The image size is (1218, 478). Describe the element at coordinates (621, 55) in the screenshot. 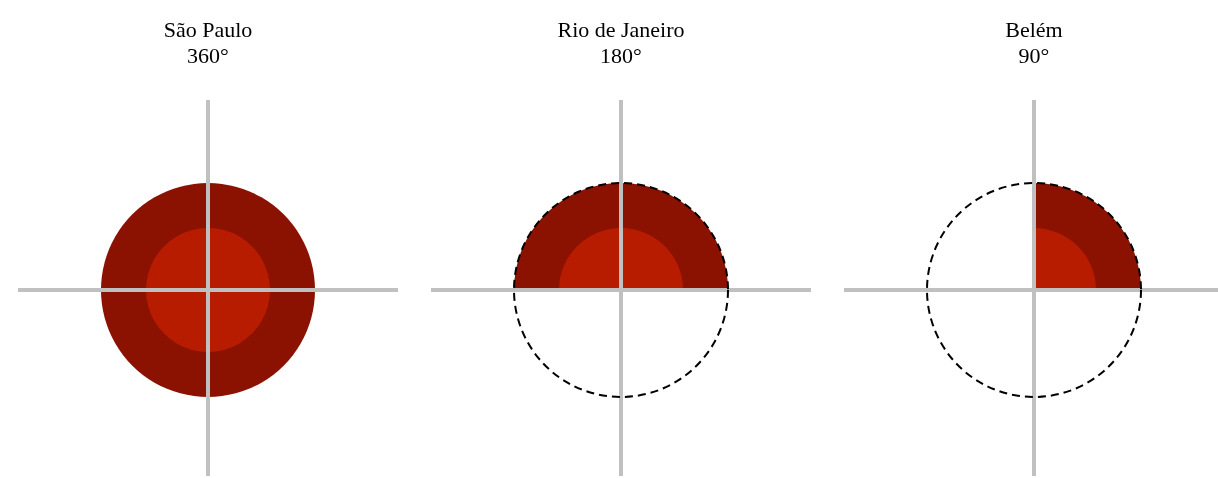

I see `data-label: 180°` at that location.